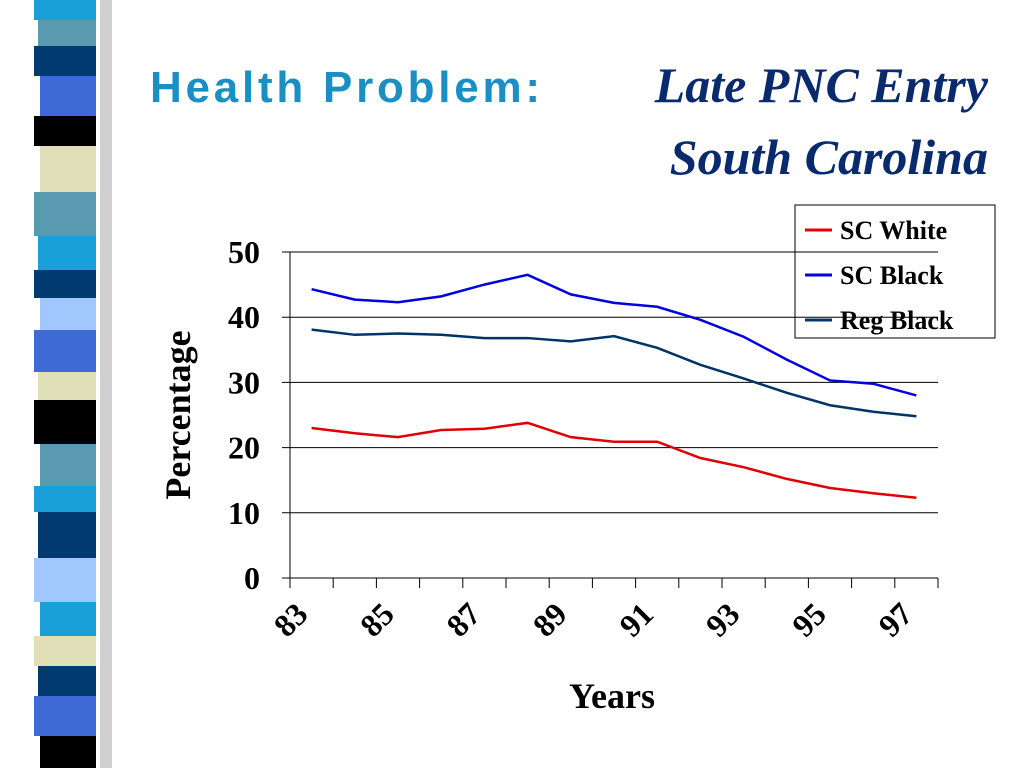 This screenshot has height=768, width=1024. I want to click on x-axis-label: Years, so click(612, 696).